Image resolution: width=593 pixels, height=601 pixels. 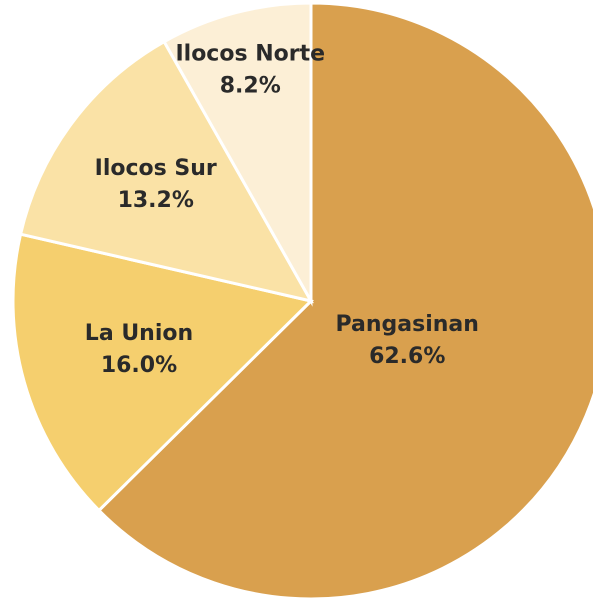 I want to click on slice-value-label: 8.2%, so click(x=250, y=85).